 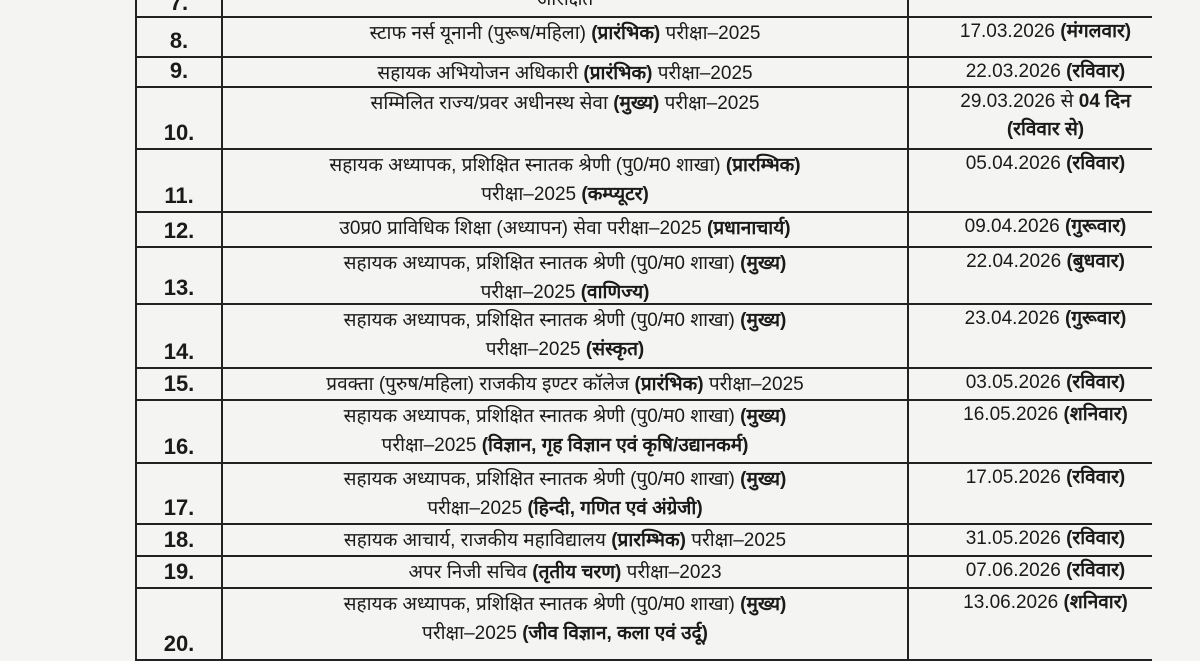 What do you see at coordinates (1016, 477) in the screenshot?
I see `text: 17.05.2026` at bounding box center [1016, 477].